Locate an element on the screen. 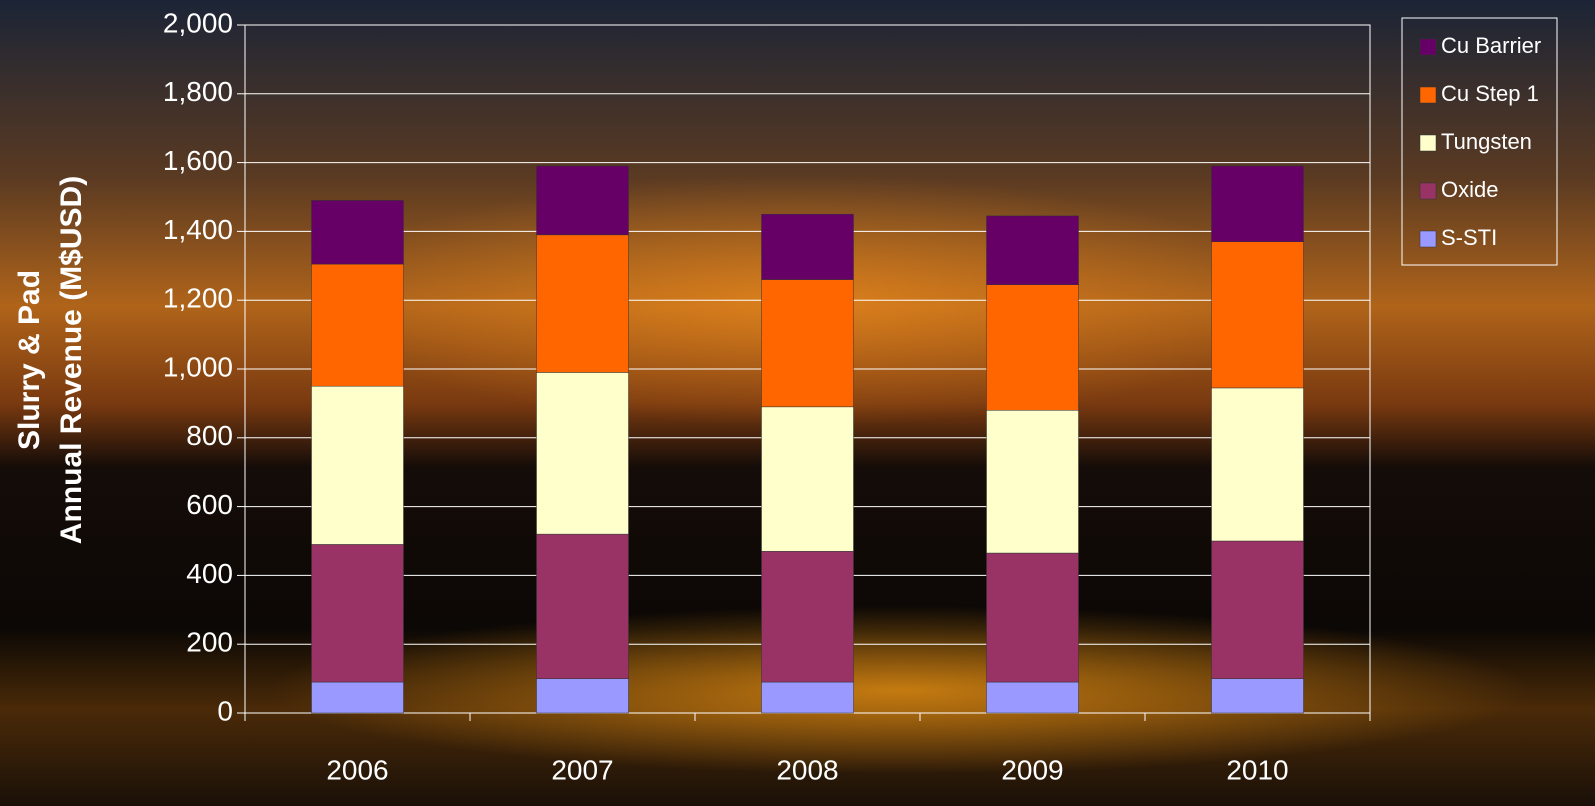  y-tick-label: 1,600 is located at coordinates (198, 160).